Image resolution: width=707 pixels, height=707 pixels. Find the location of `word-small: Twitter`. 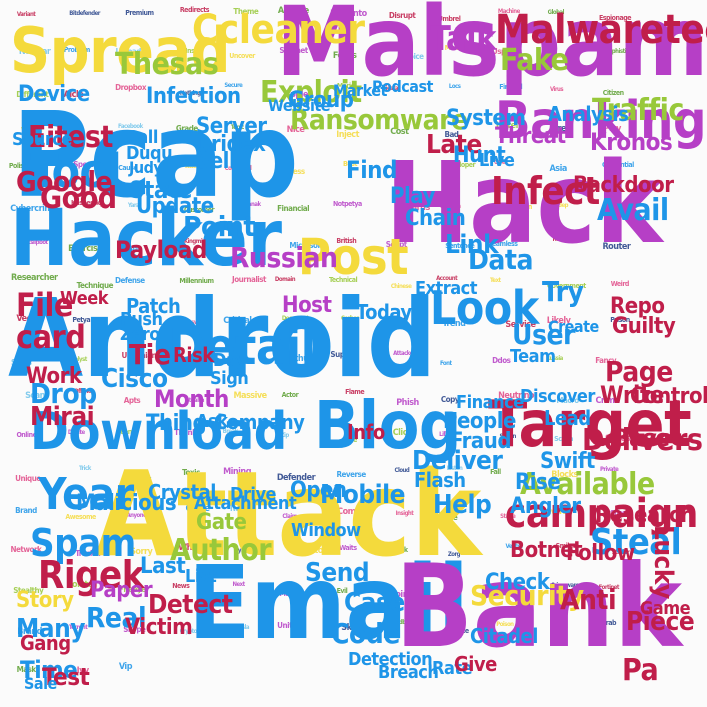

word-small: Twitter is located at coordinates (241, 509).